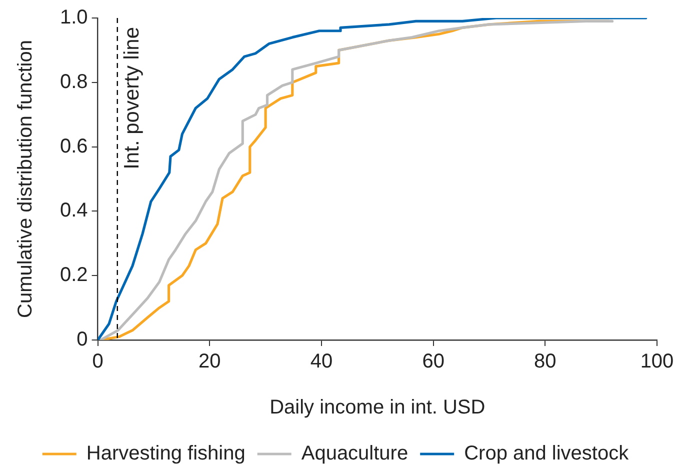 Image resolution: width=679 pixels, height=474 pixels. Describe the element at coordinates (74, 81) in the screenshot. I see `y-tick-label: 0.8` at that location.